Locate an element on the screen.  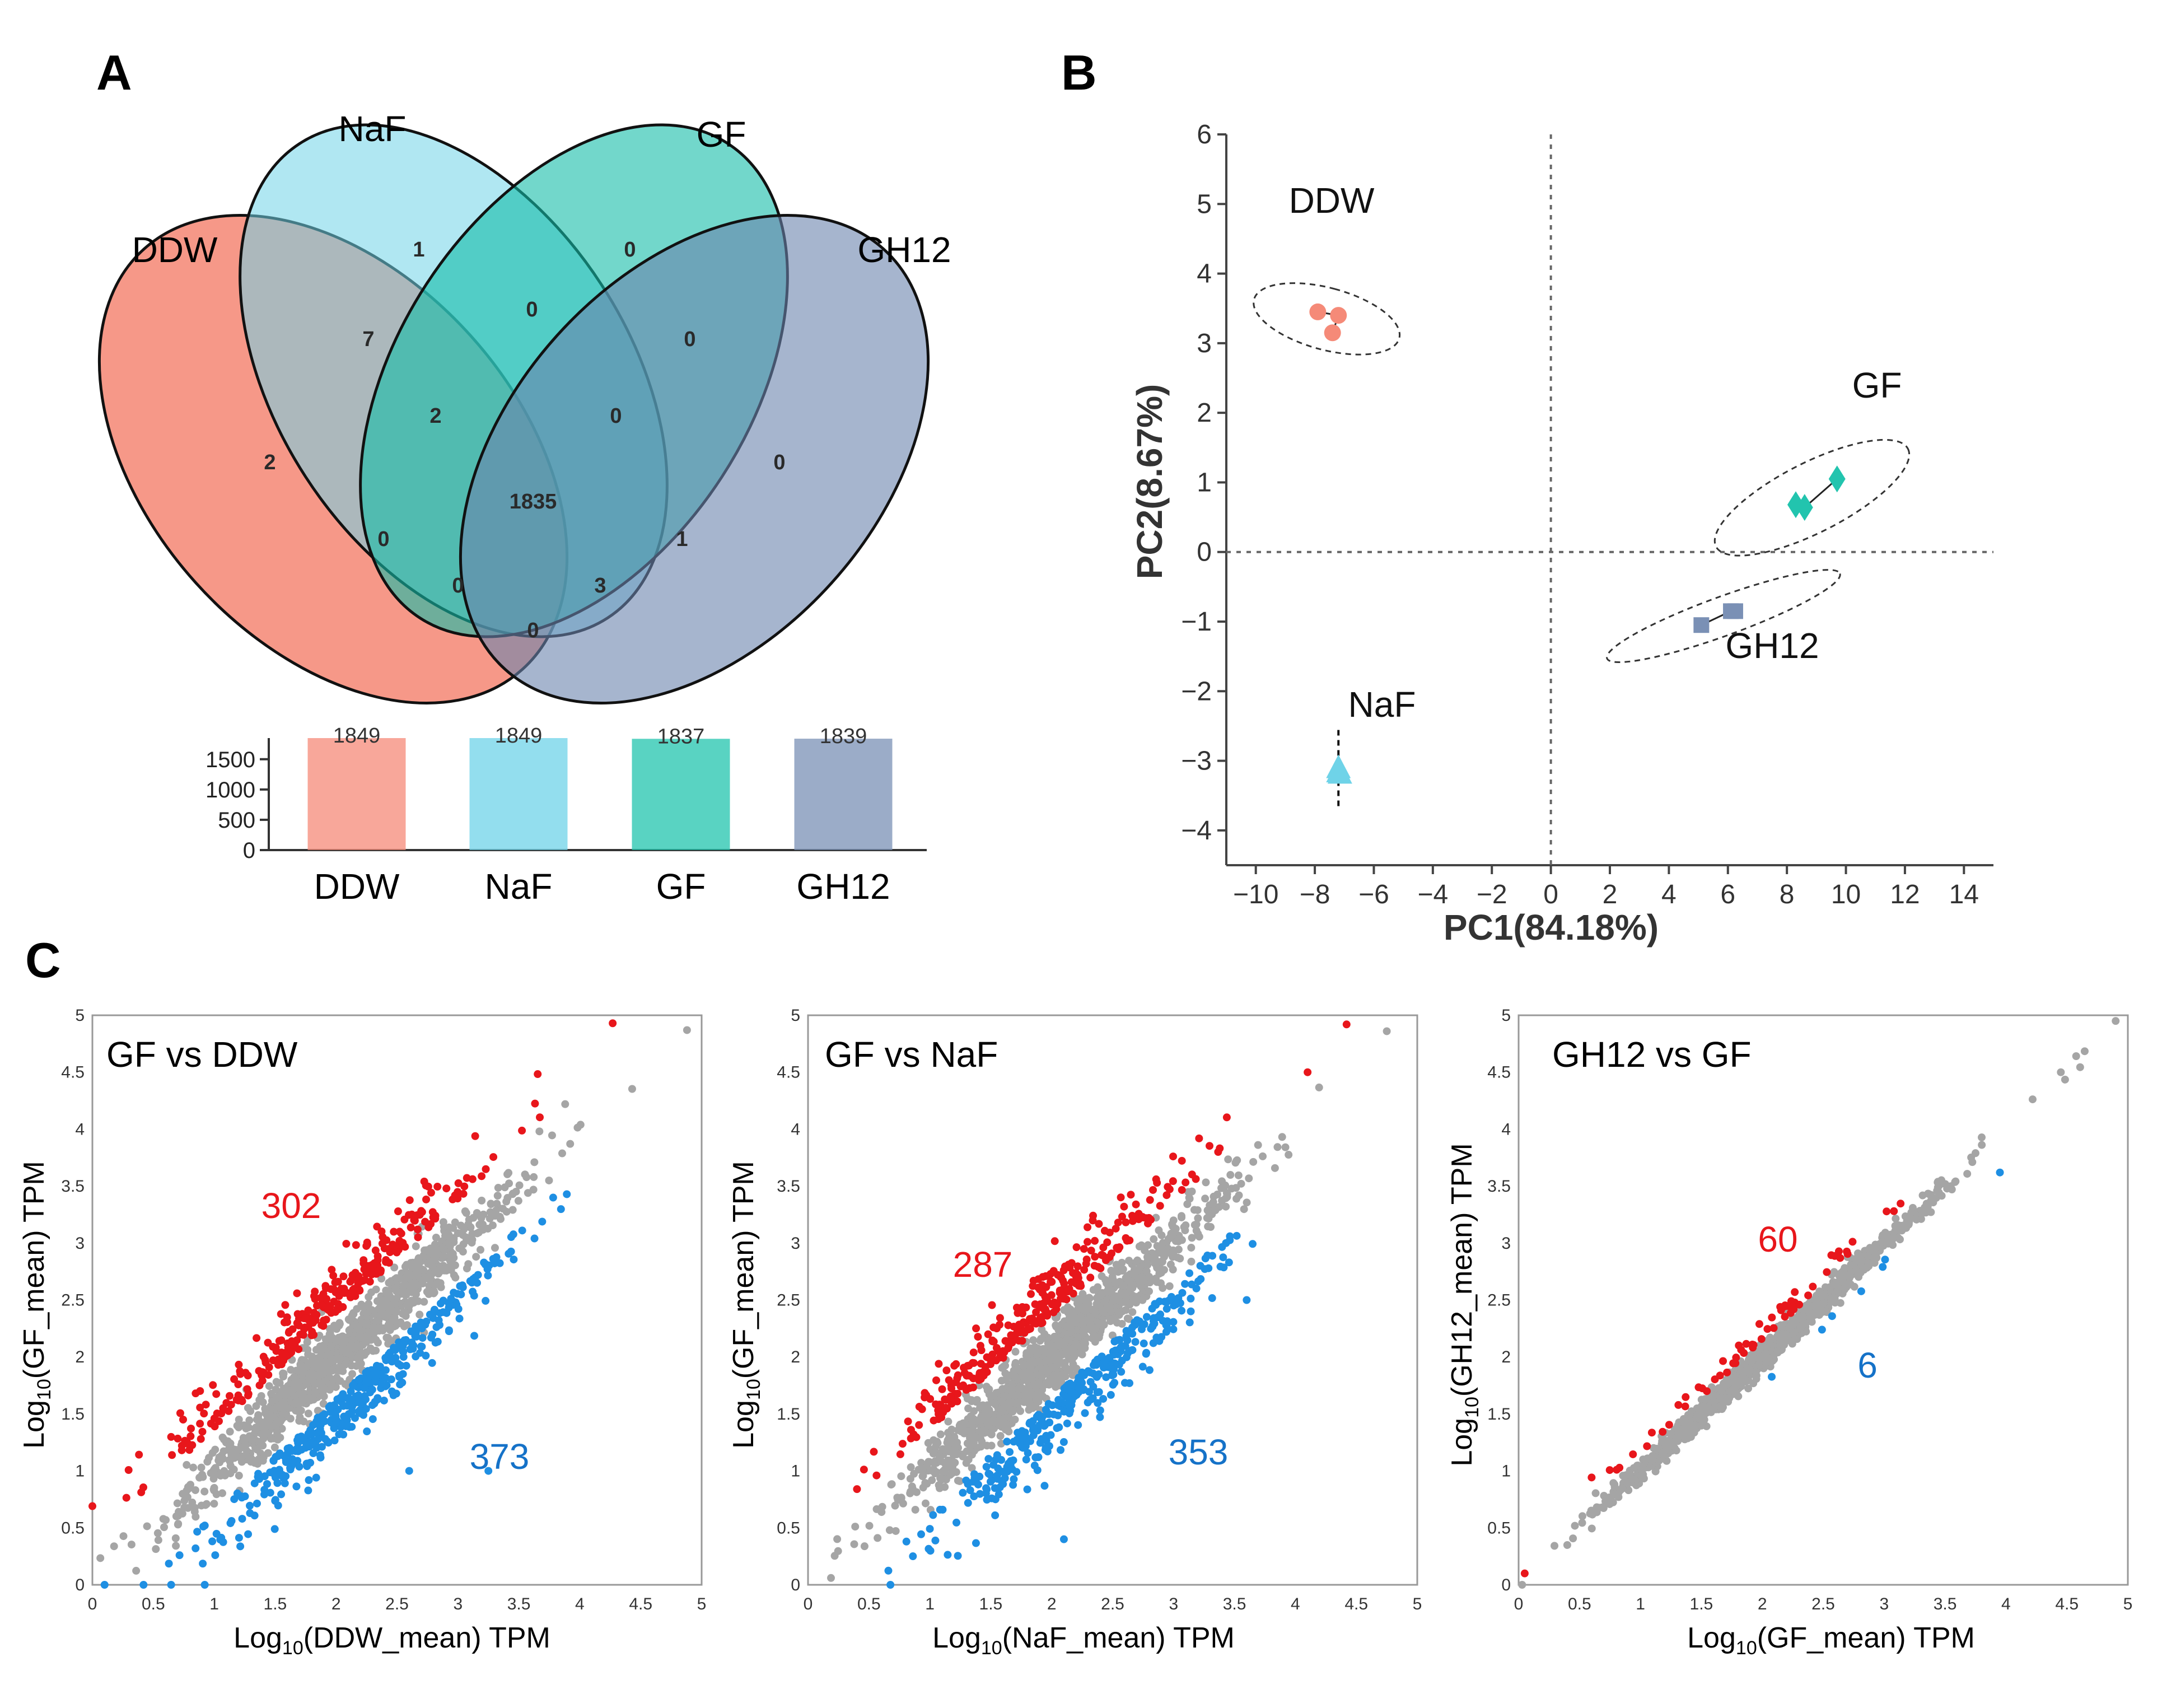
pca-y-tick-label: 3 is located at coordinates (1204, 344).